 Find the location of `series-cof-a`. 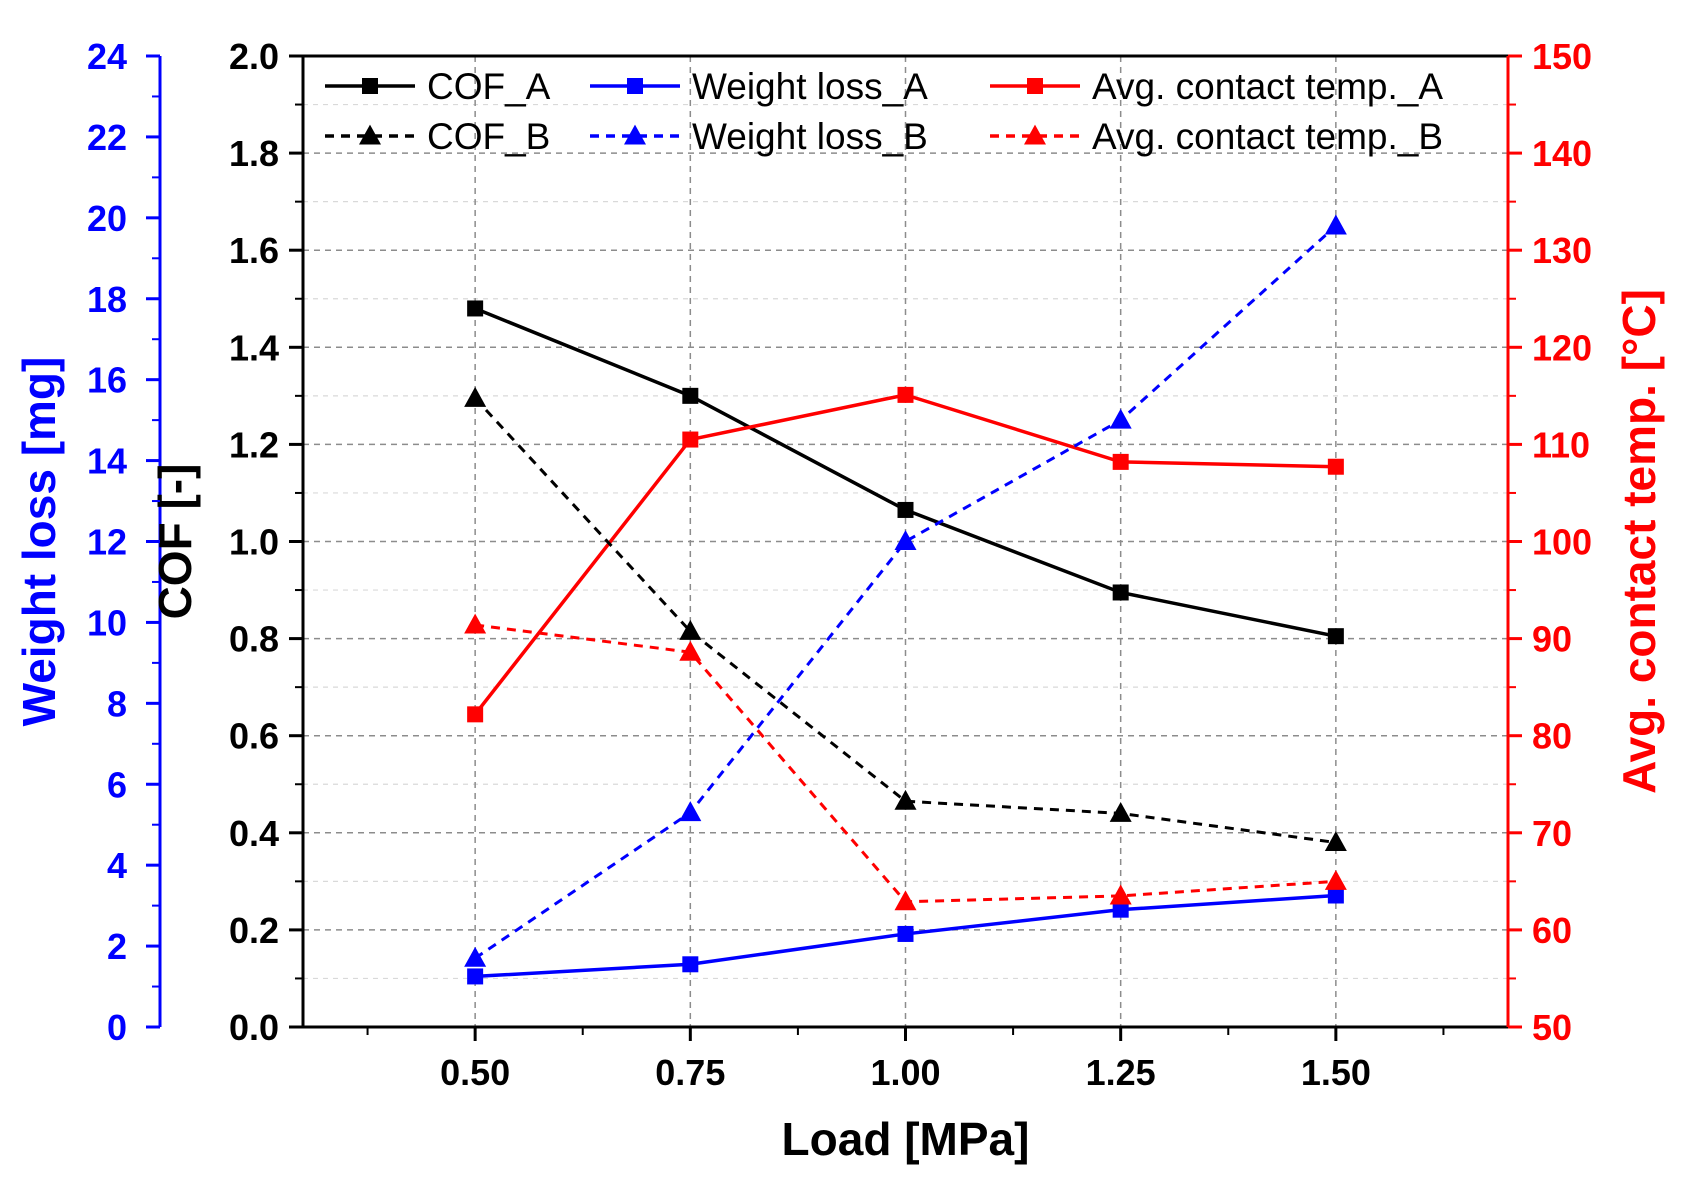

series-cof-a is located at coordinates (905, 472).